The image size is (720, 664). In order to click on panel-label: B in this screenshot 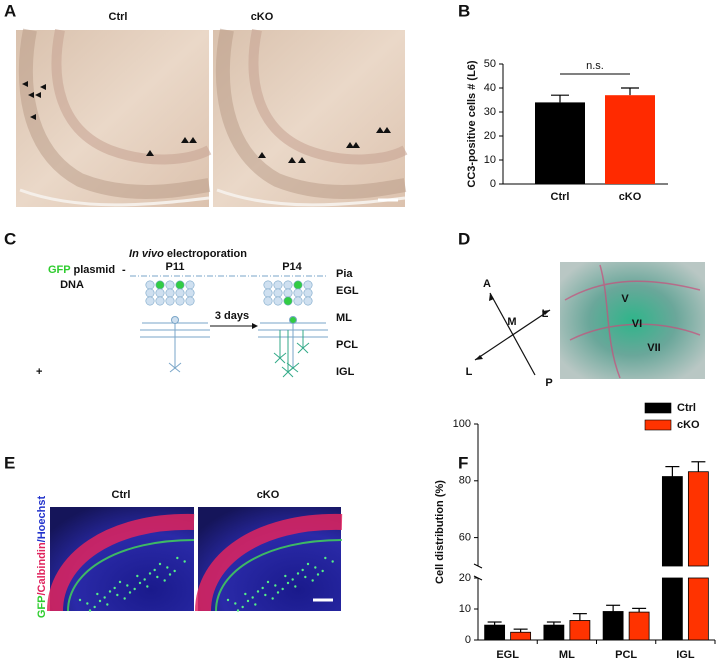, I will do `click(464, 10)`.